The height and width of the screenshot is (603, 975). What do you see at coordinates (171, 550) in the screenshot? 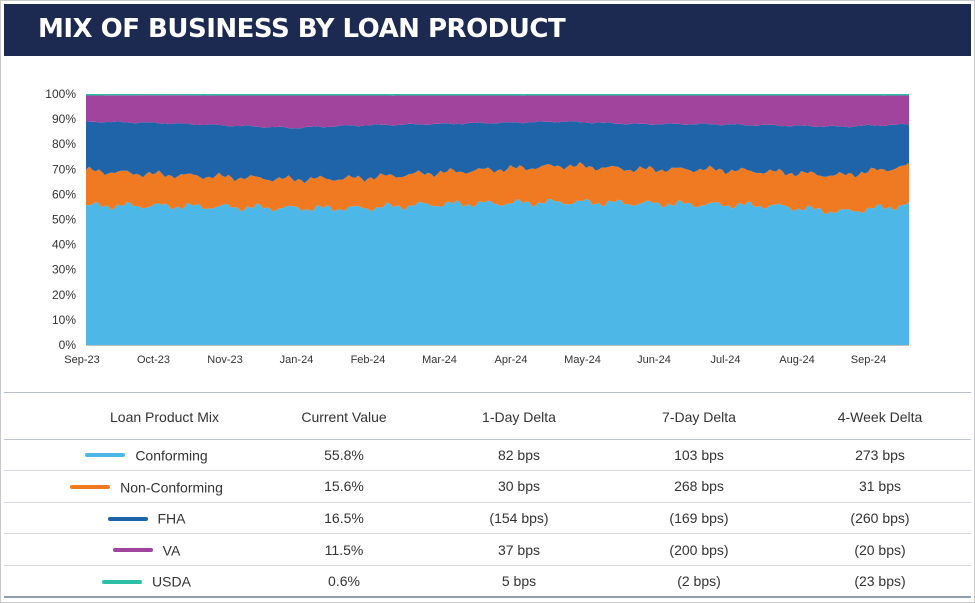
I see `product-label: VA` at bounding box center [171, 550].